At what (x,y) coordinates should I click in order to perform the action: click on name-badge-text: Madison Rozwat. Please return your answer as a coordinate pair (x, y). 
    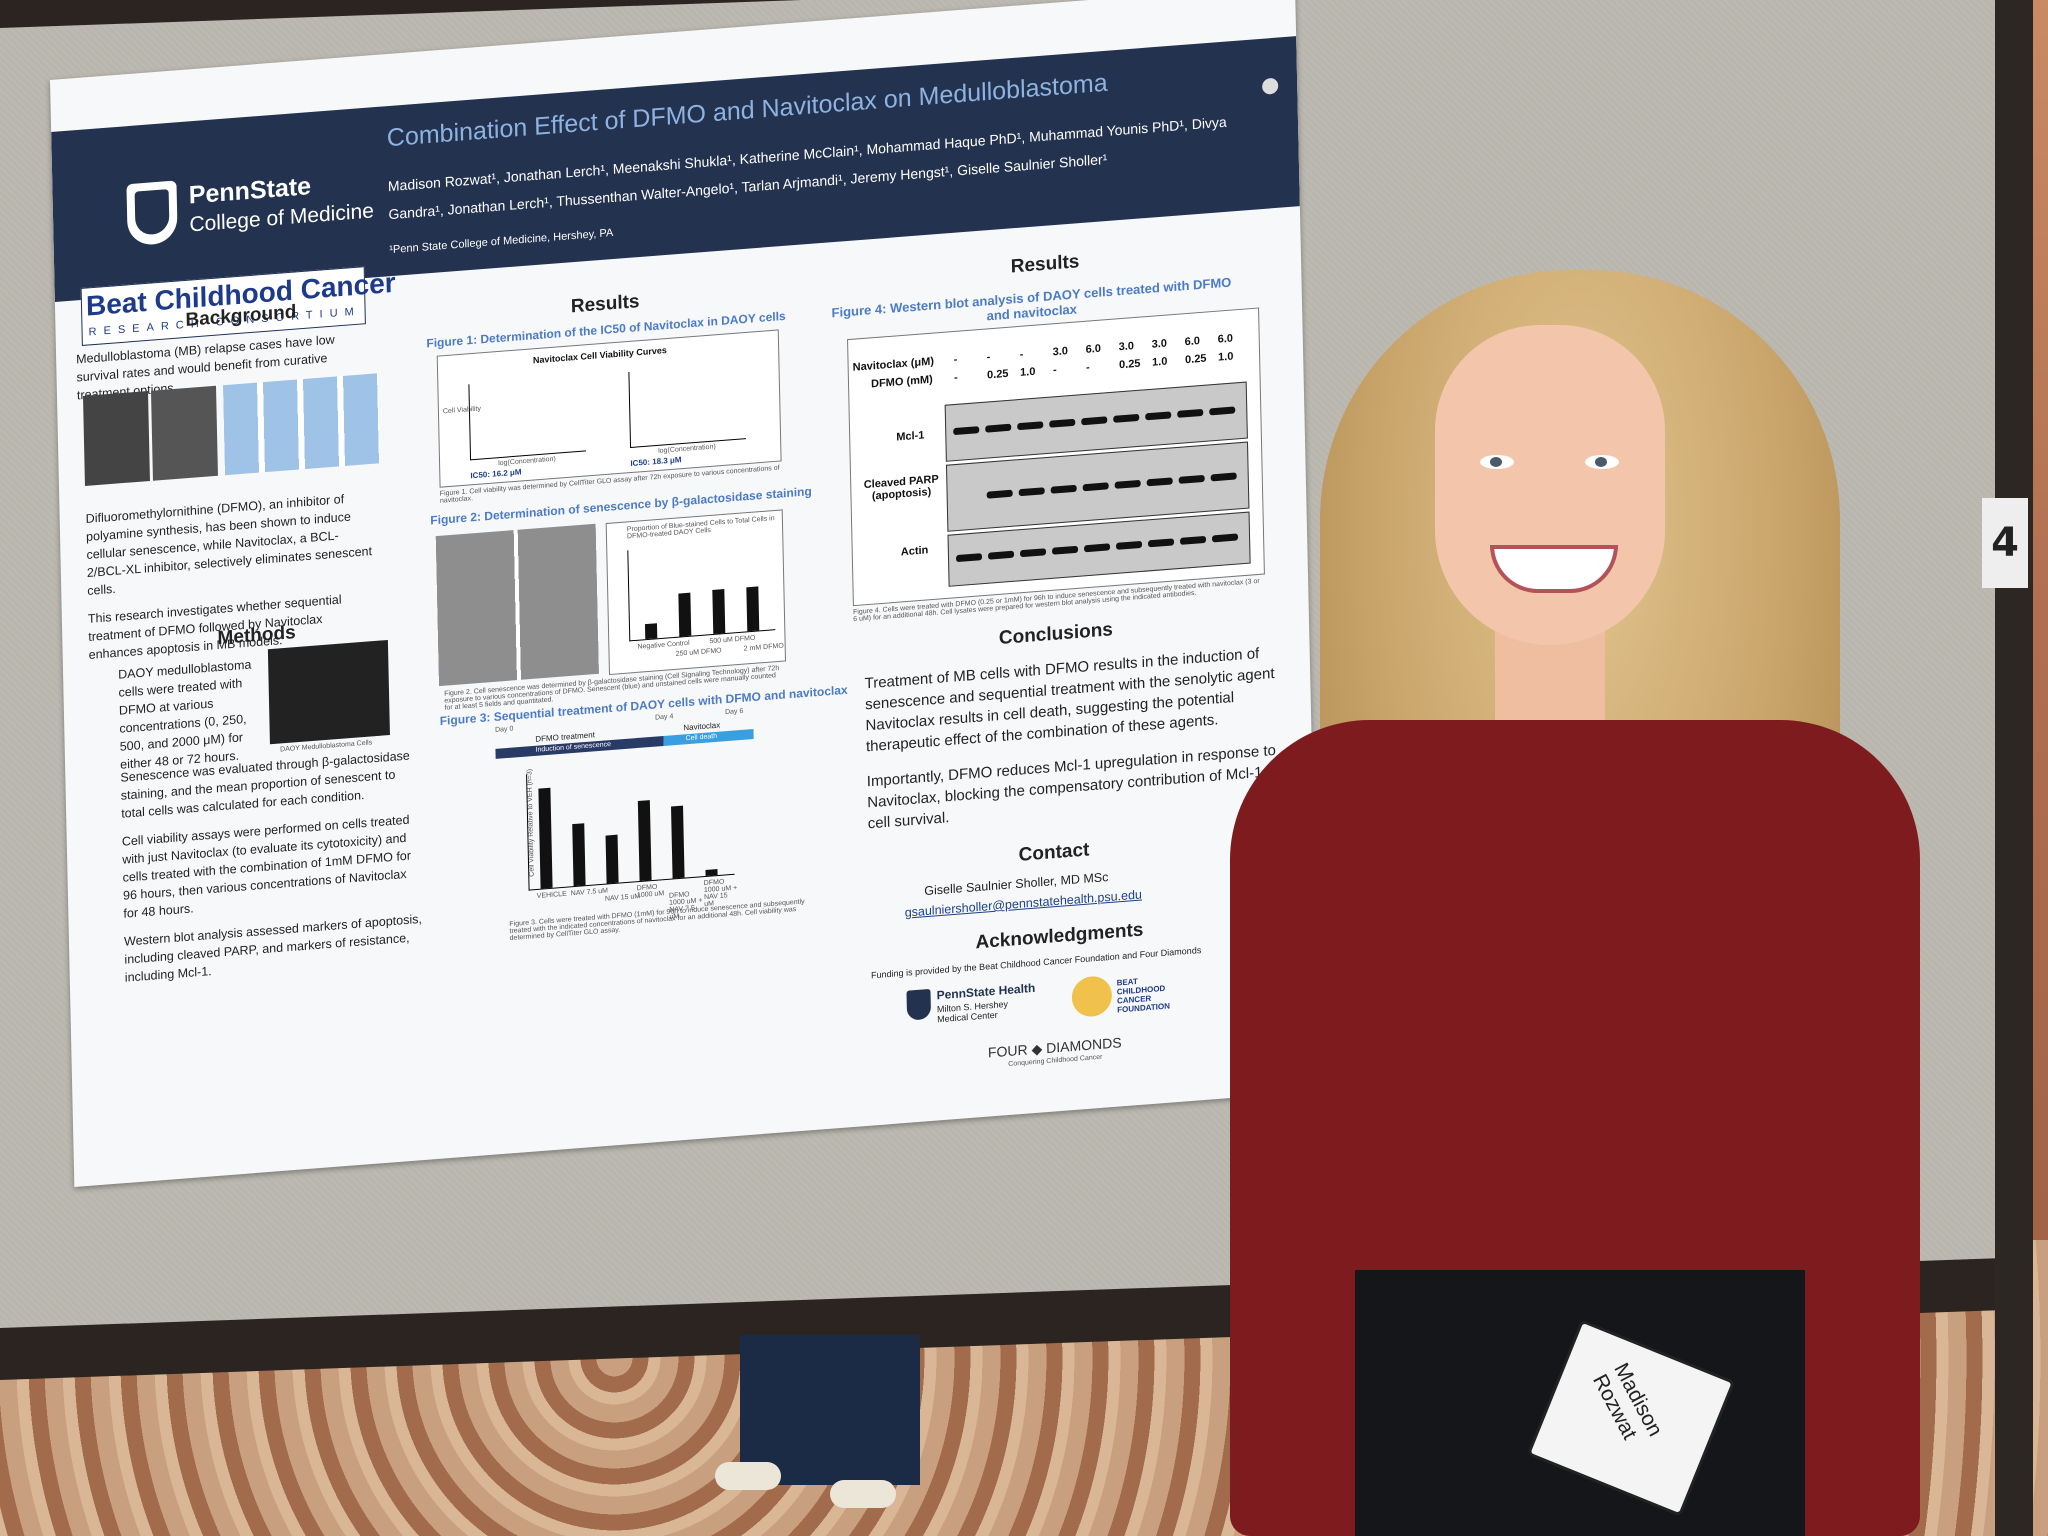
    Looking at the image, I should click on (1627, 1405).